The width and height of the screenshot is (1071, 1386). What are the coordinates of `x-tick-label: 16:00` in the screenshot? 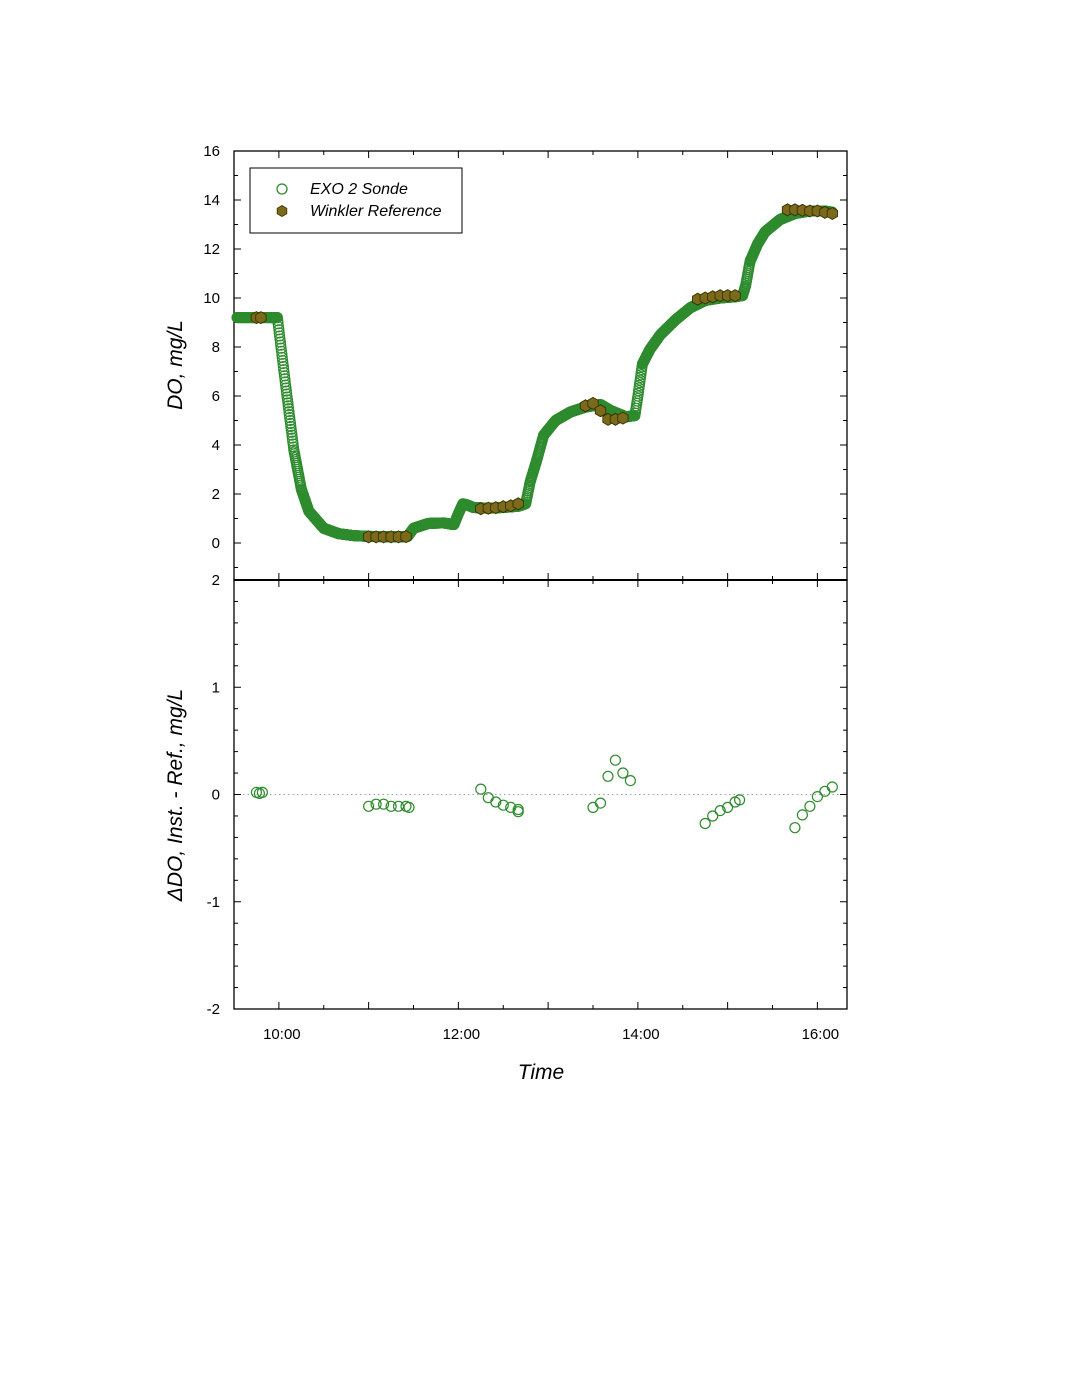 It's located at (821, 1034).